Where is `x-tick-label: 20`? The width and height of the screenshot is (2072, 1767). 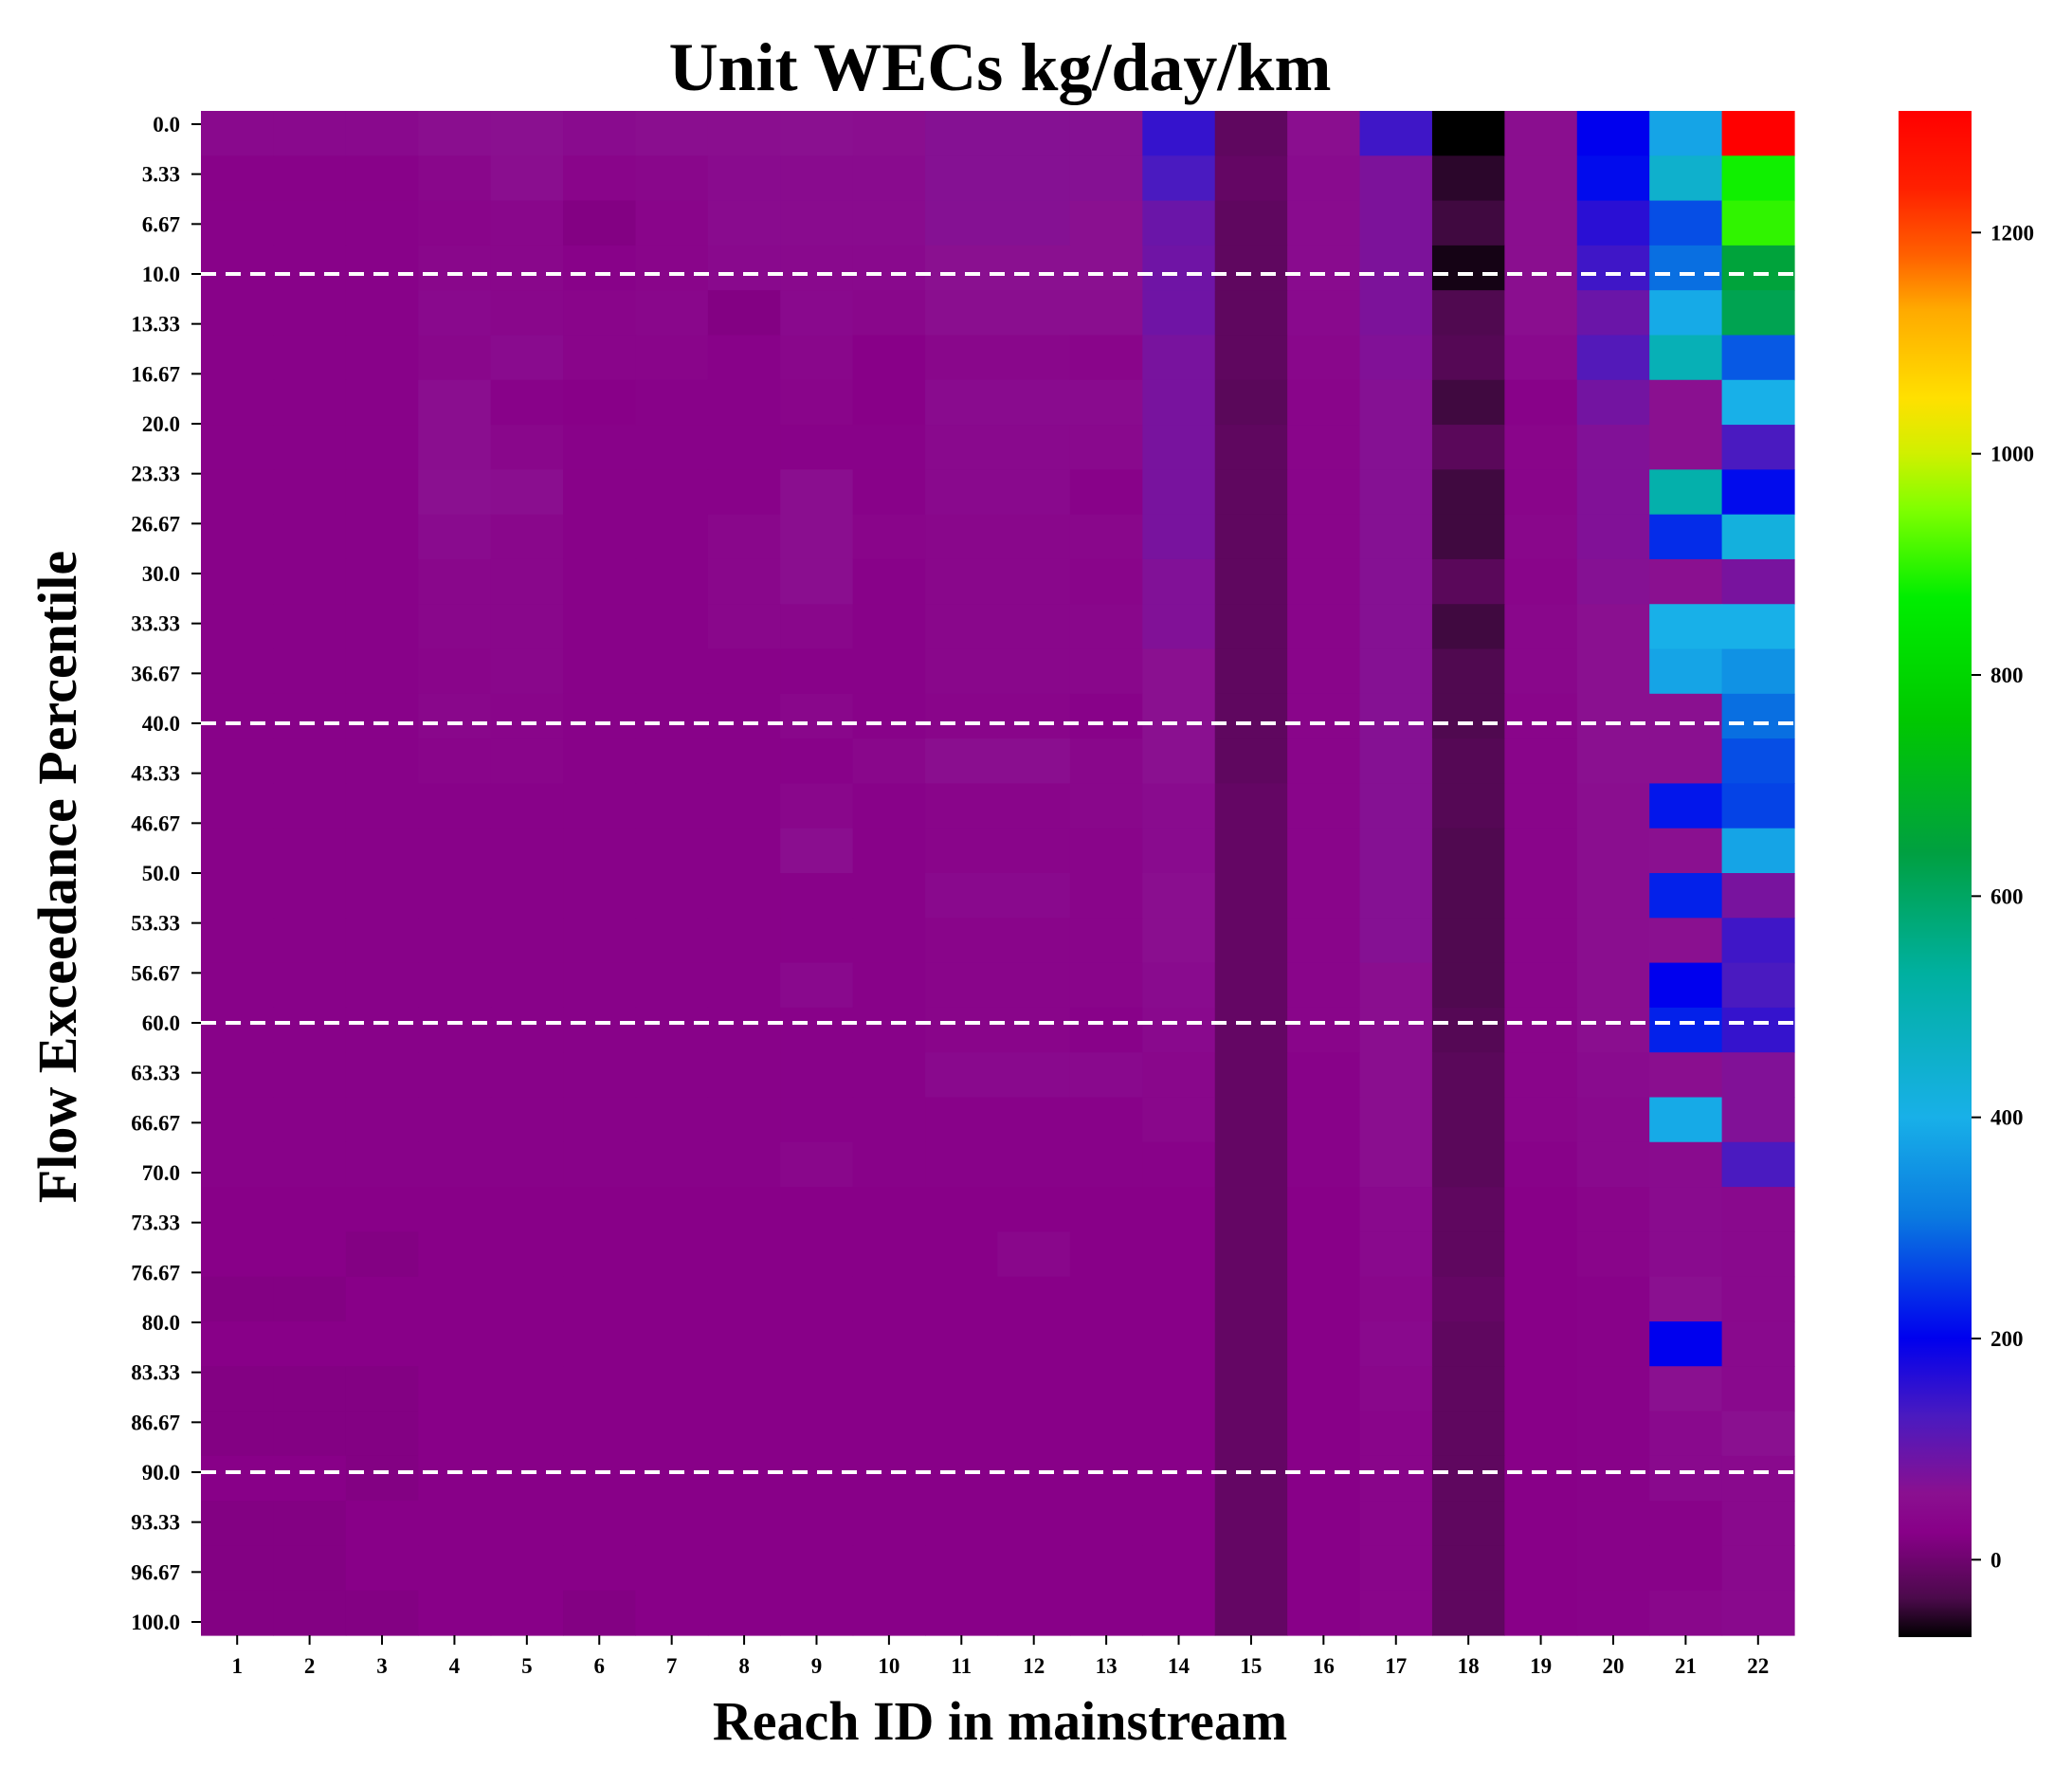 x-tick-label: 20 is located at coordinates (1613, 1666).